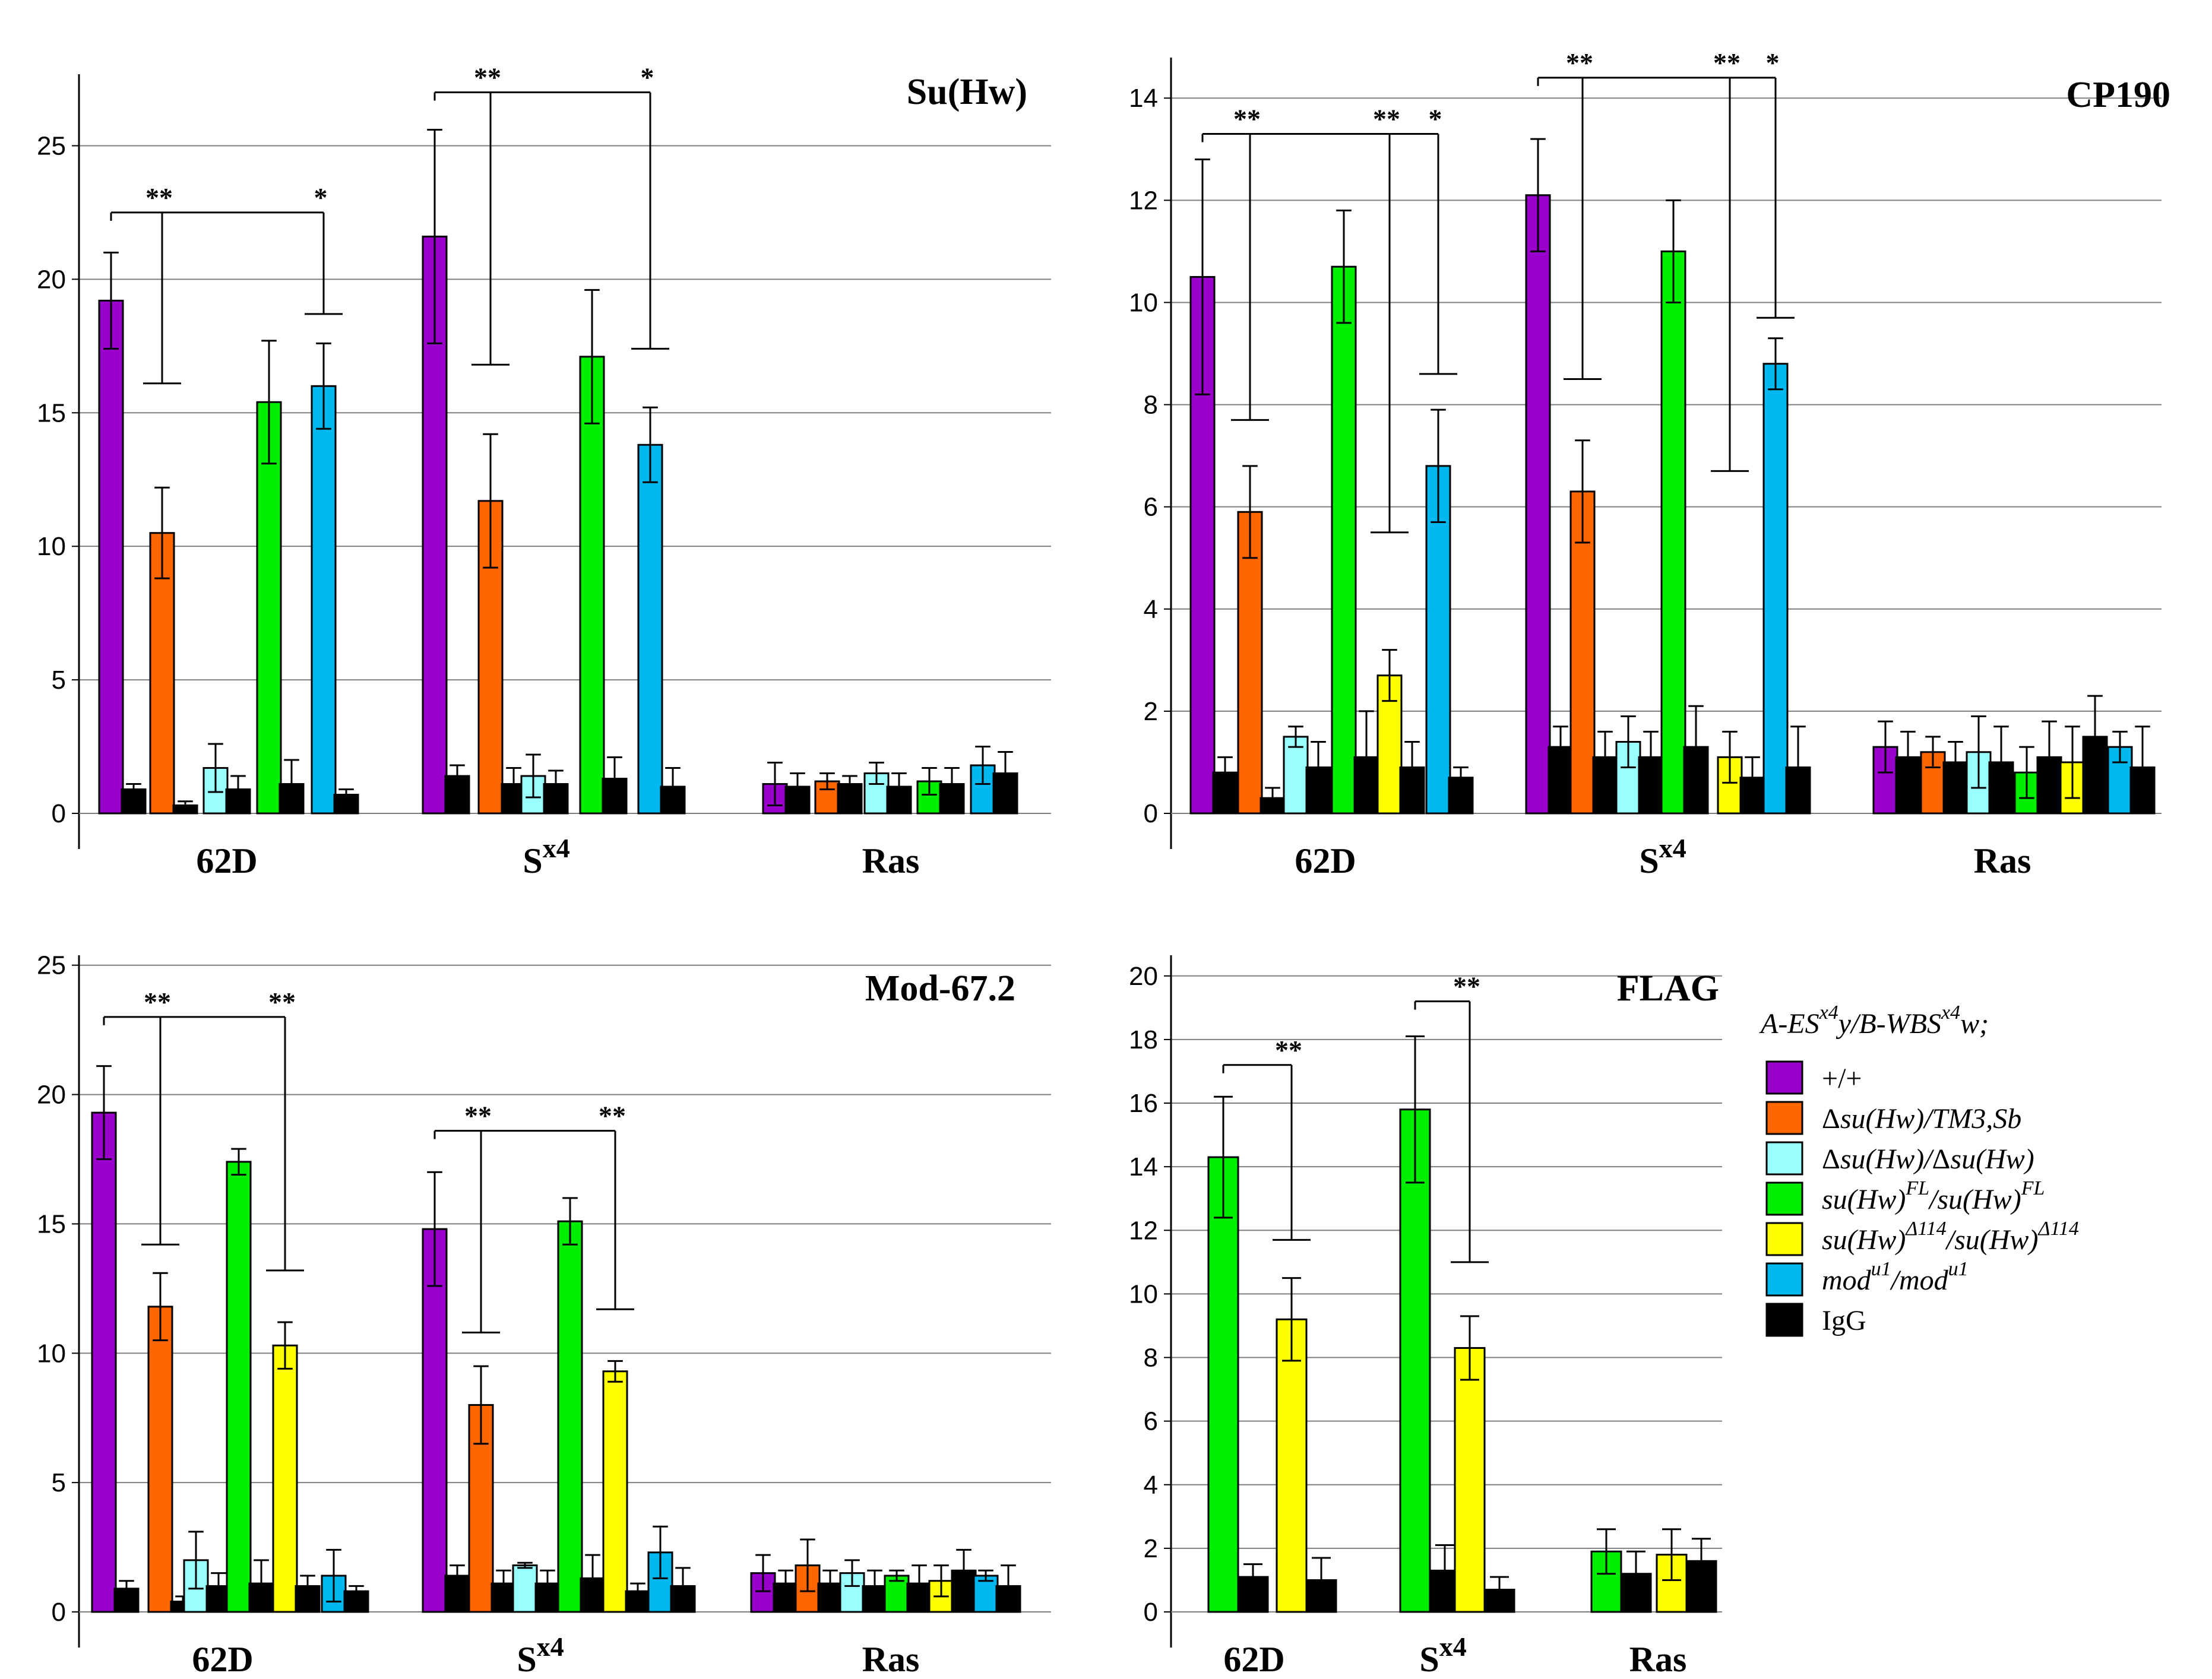  I want to click on legend-title: A-ESx4y/B-WBSx4w;, so click(1874, 1021).